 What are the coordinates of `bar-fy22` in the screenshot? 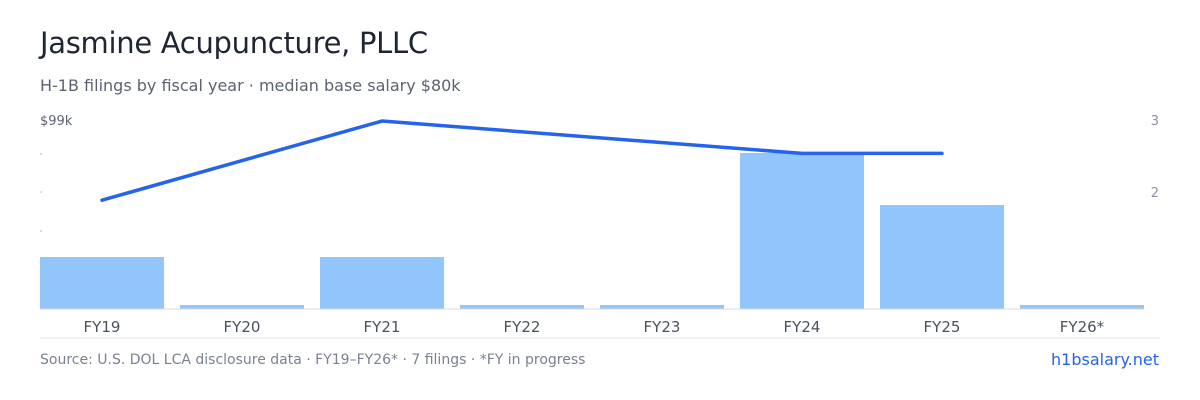 It's located at (522, 307).